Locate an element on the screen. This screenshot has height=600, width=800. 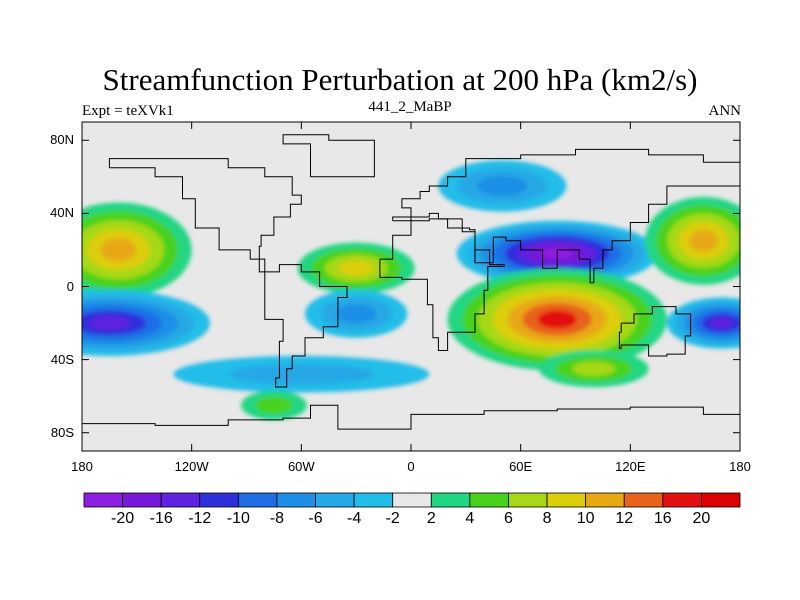
x-tick-label: 60E is located at coordinates (521, 466).